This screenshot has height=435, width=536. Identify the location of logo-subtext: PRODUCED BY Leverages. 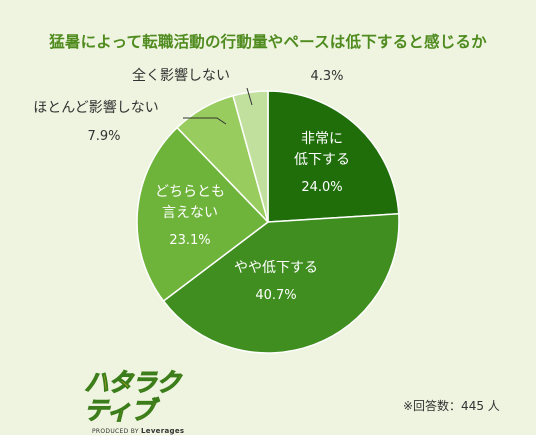
(144, 431).